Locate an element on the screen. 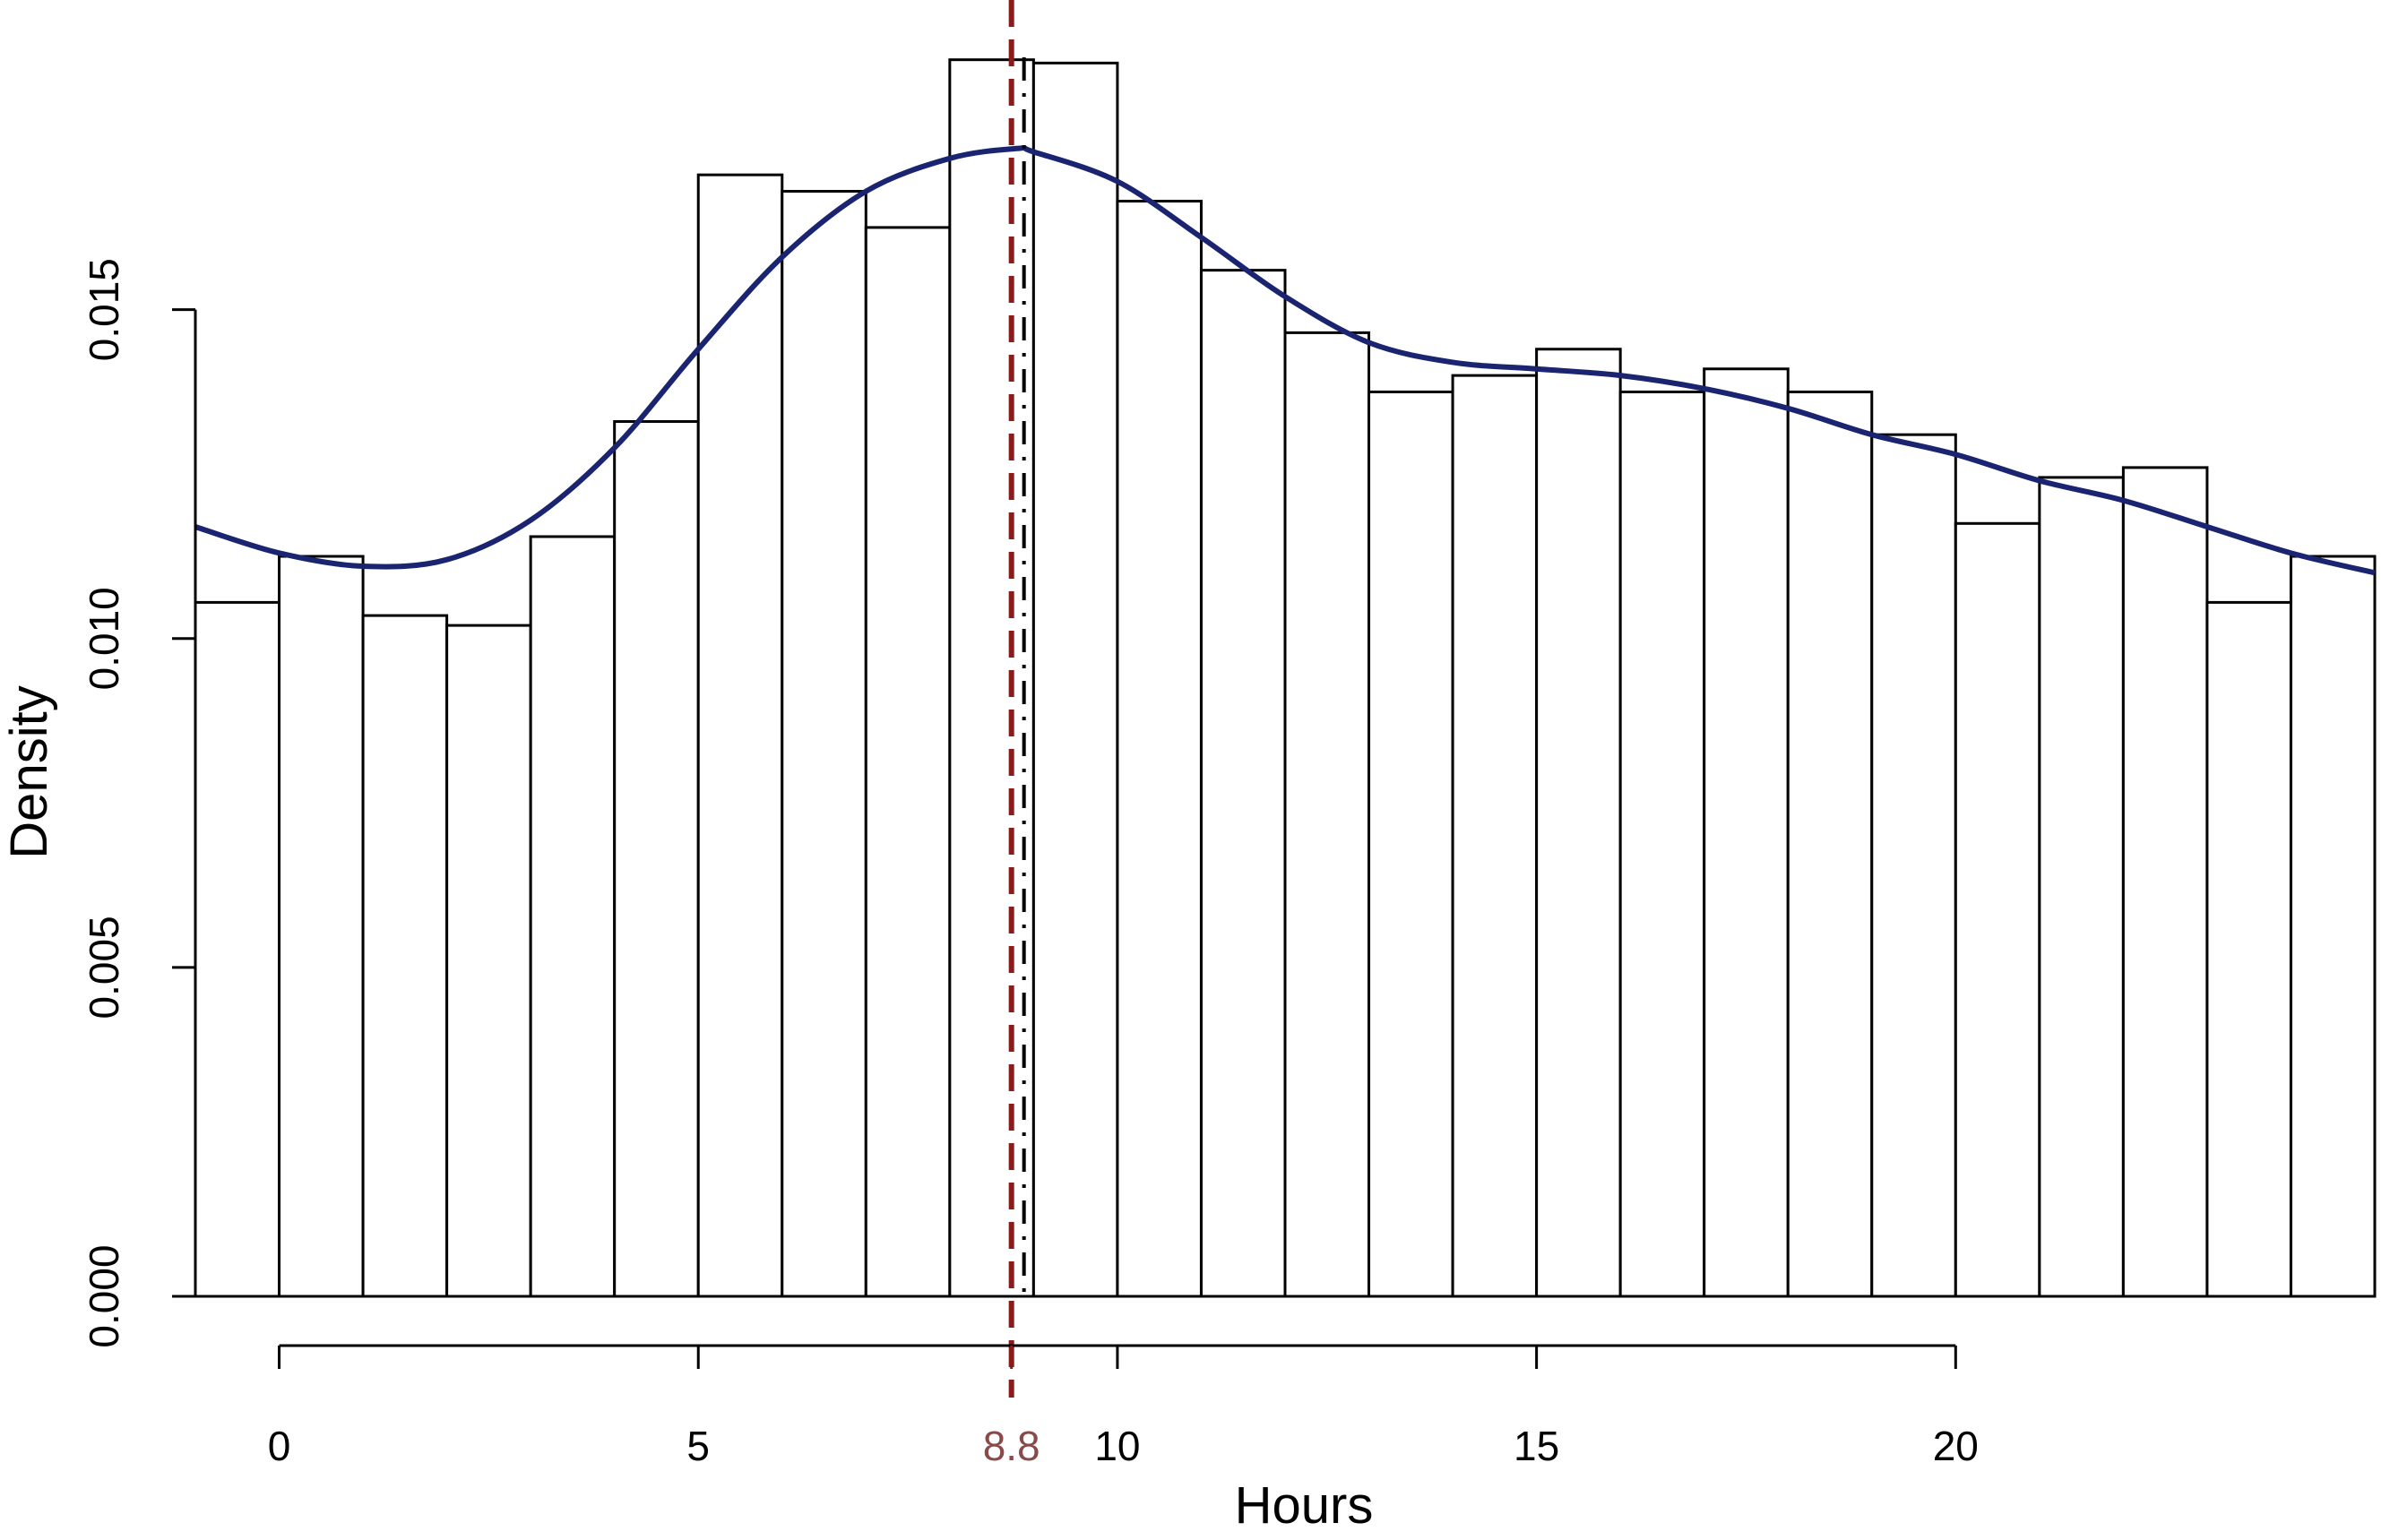 The width and height of the screenshot is (2390, 1540). x-tick-label: 0 is located at coordinates (279, 1446).